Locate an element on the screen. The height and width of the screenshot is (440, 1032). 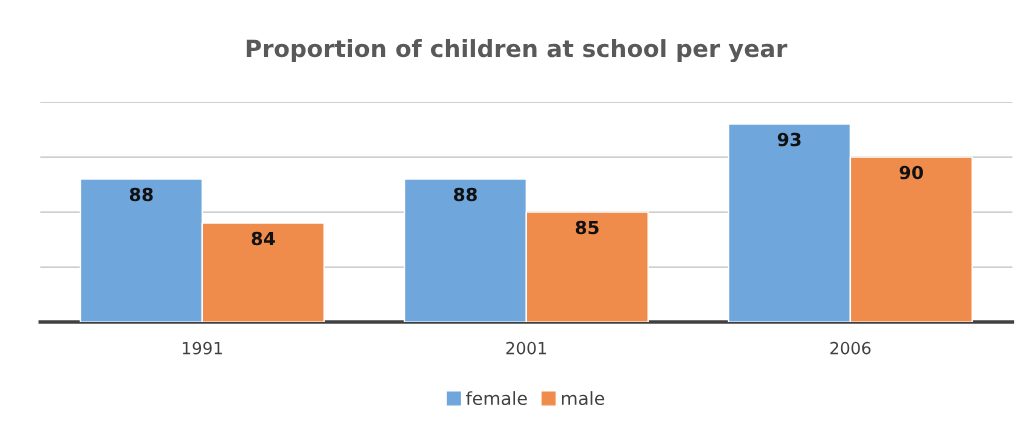
legend-label: female is located at coordinates (496, 398).